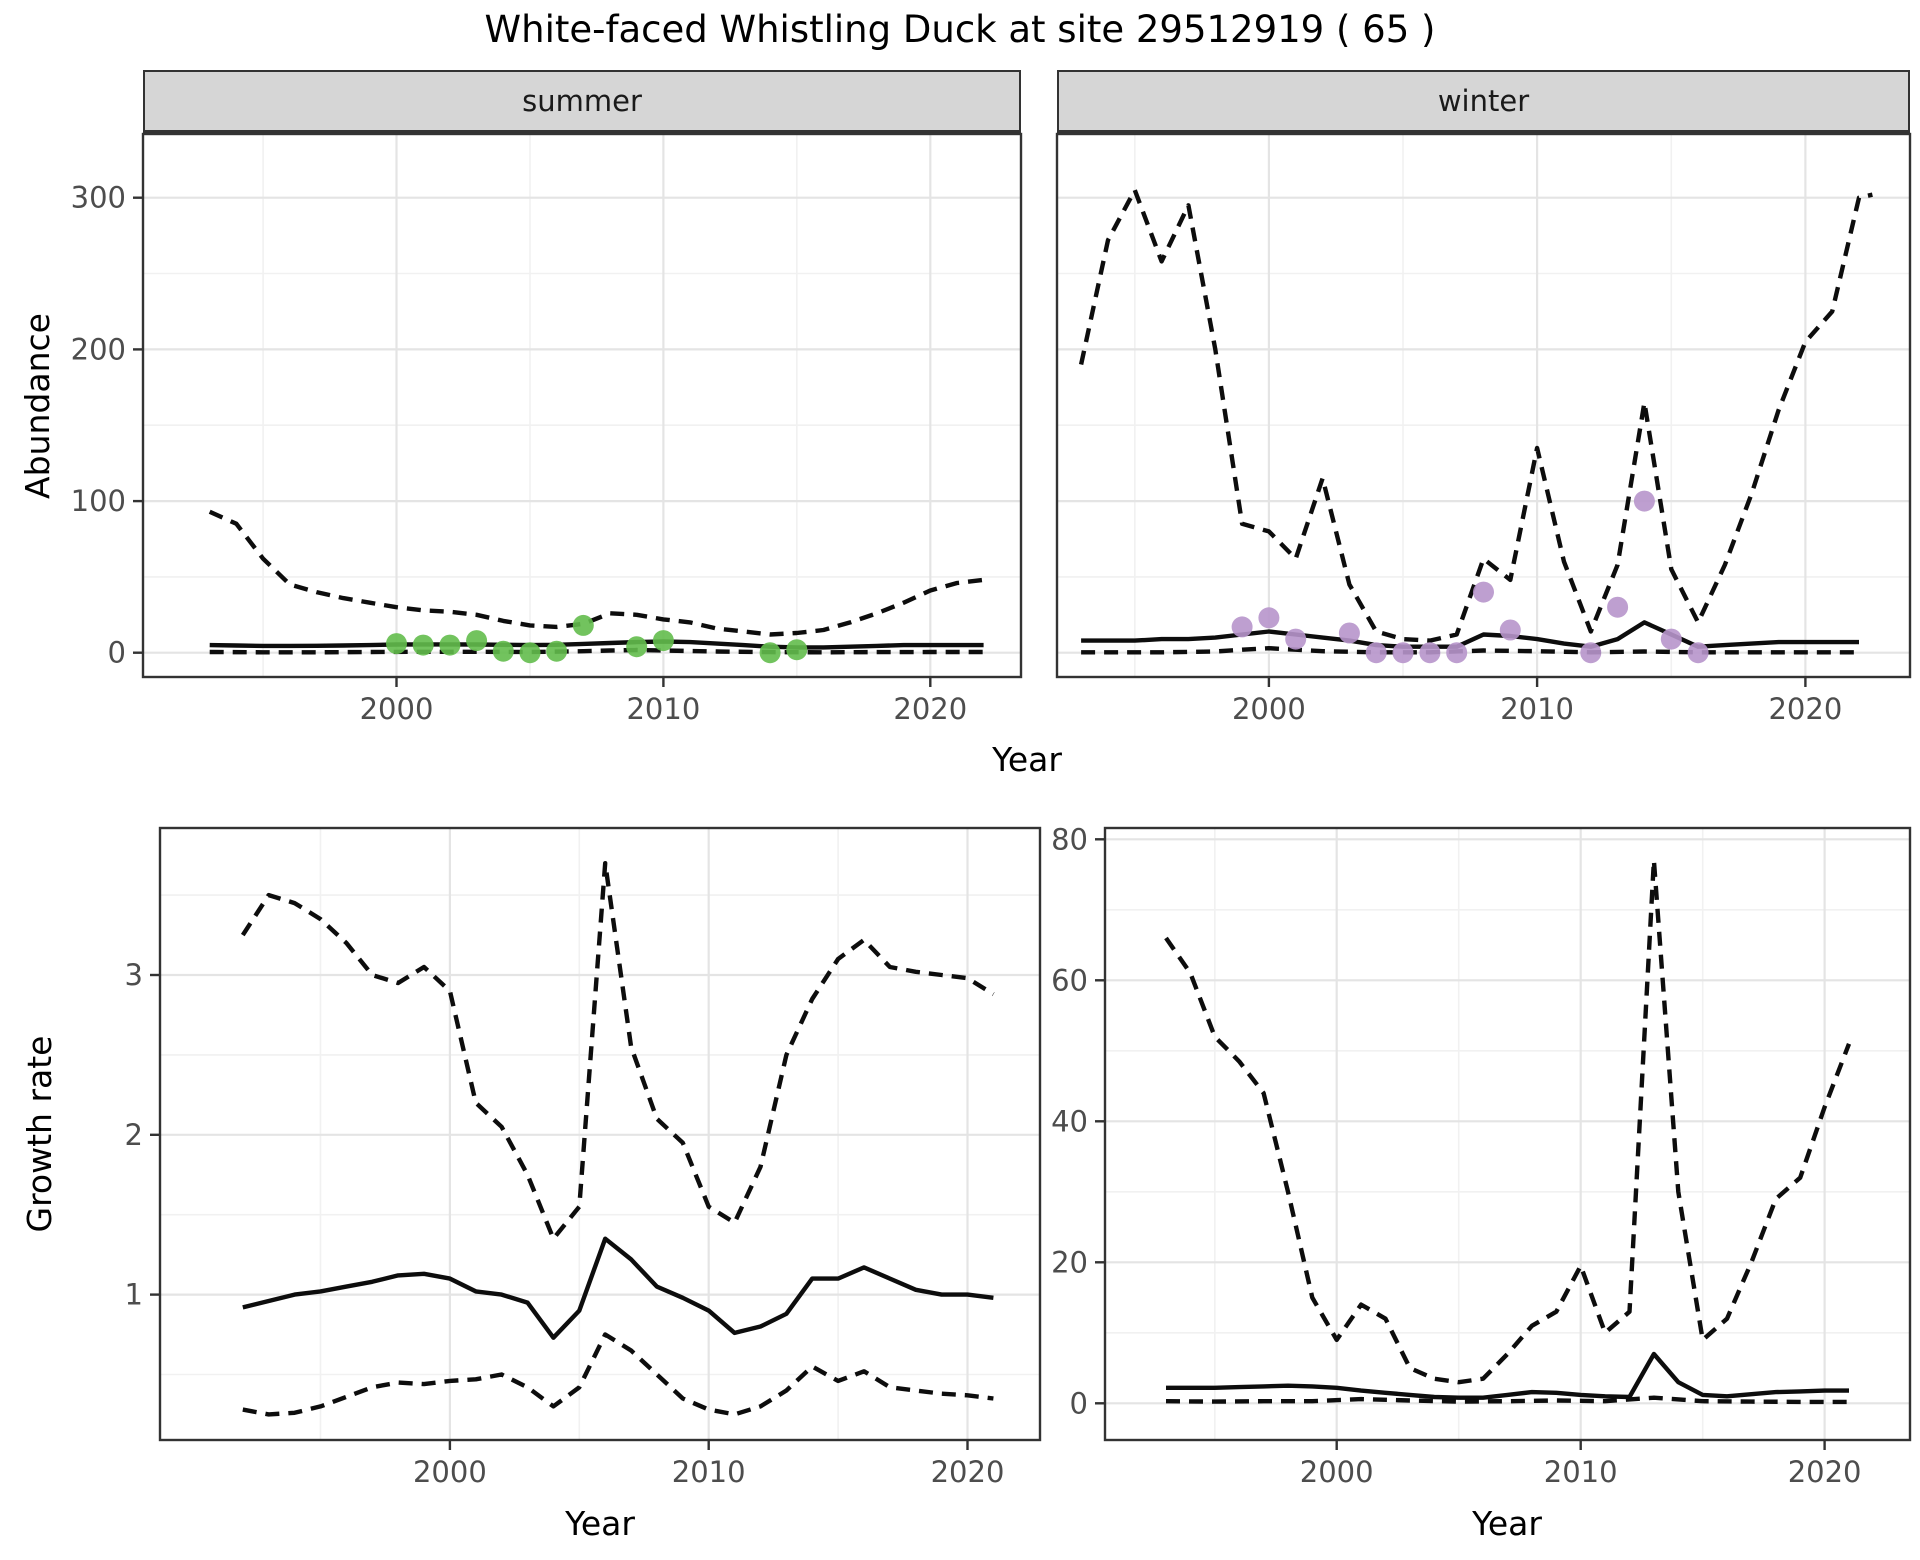  I want to click on y-tick-label: 100, so click(98, 501).